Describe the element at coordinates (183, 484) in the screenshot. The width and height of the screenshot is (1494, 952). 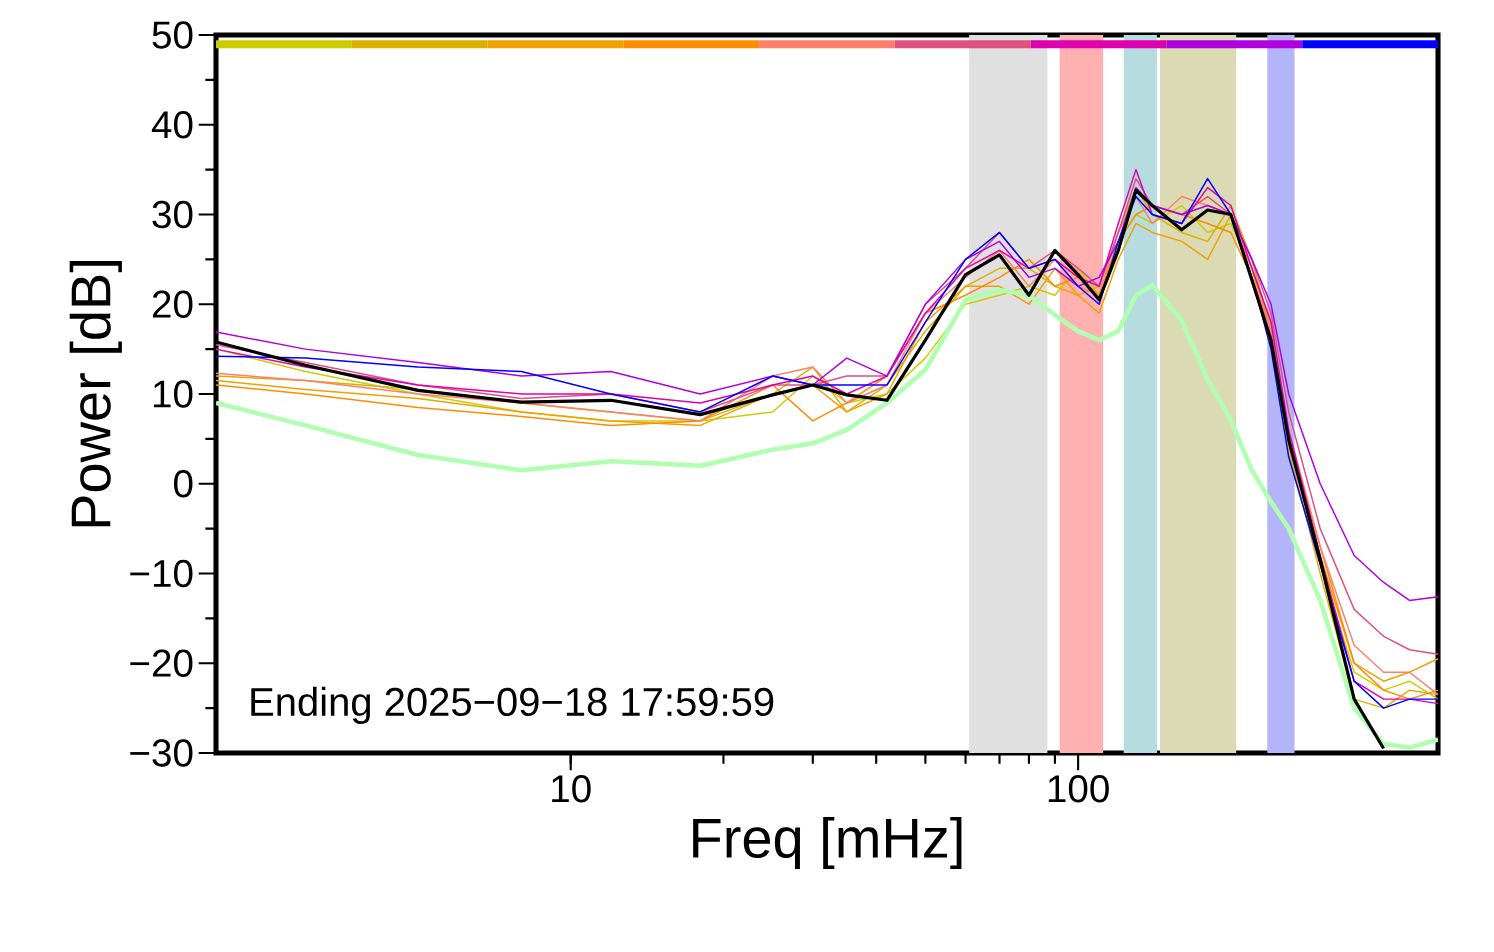
I see `y-tick-label: 0` at that location.